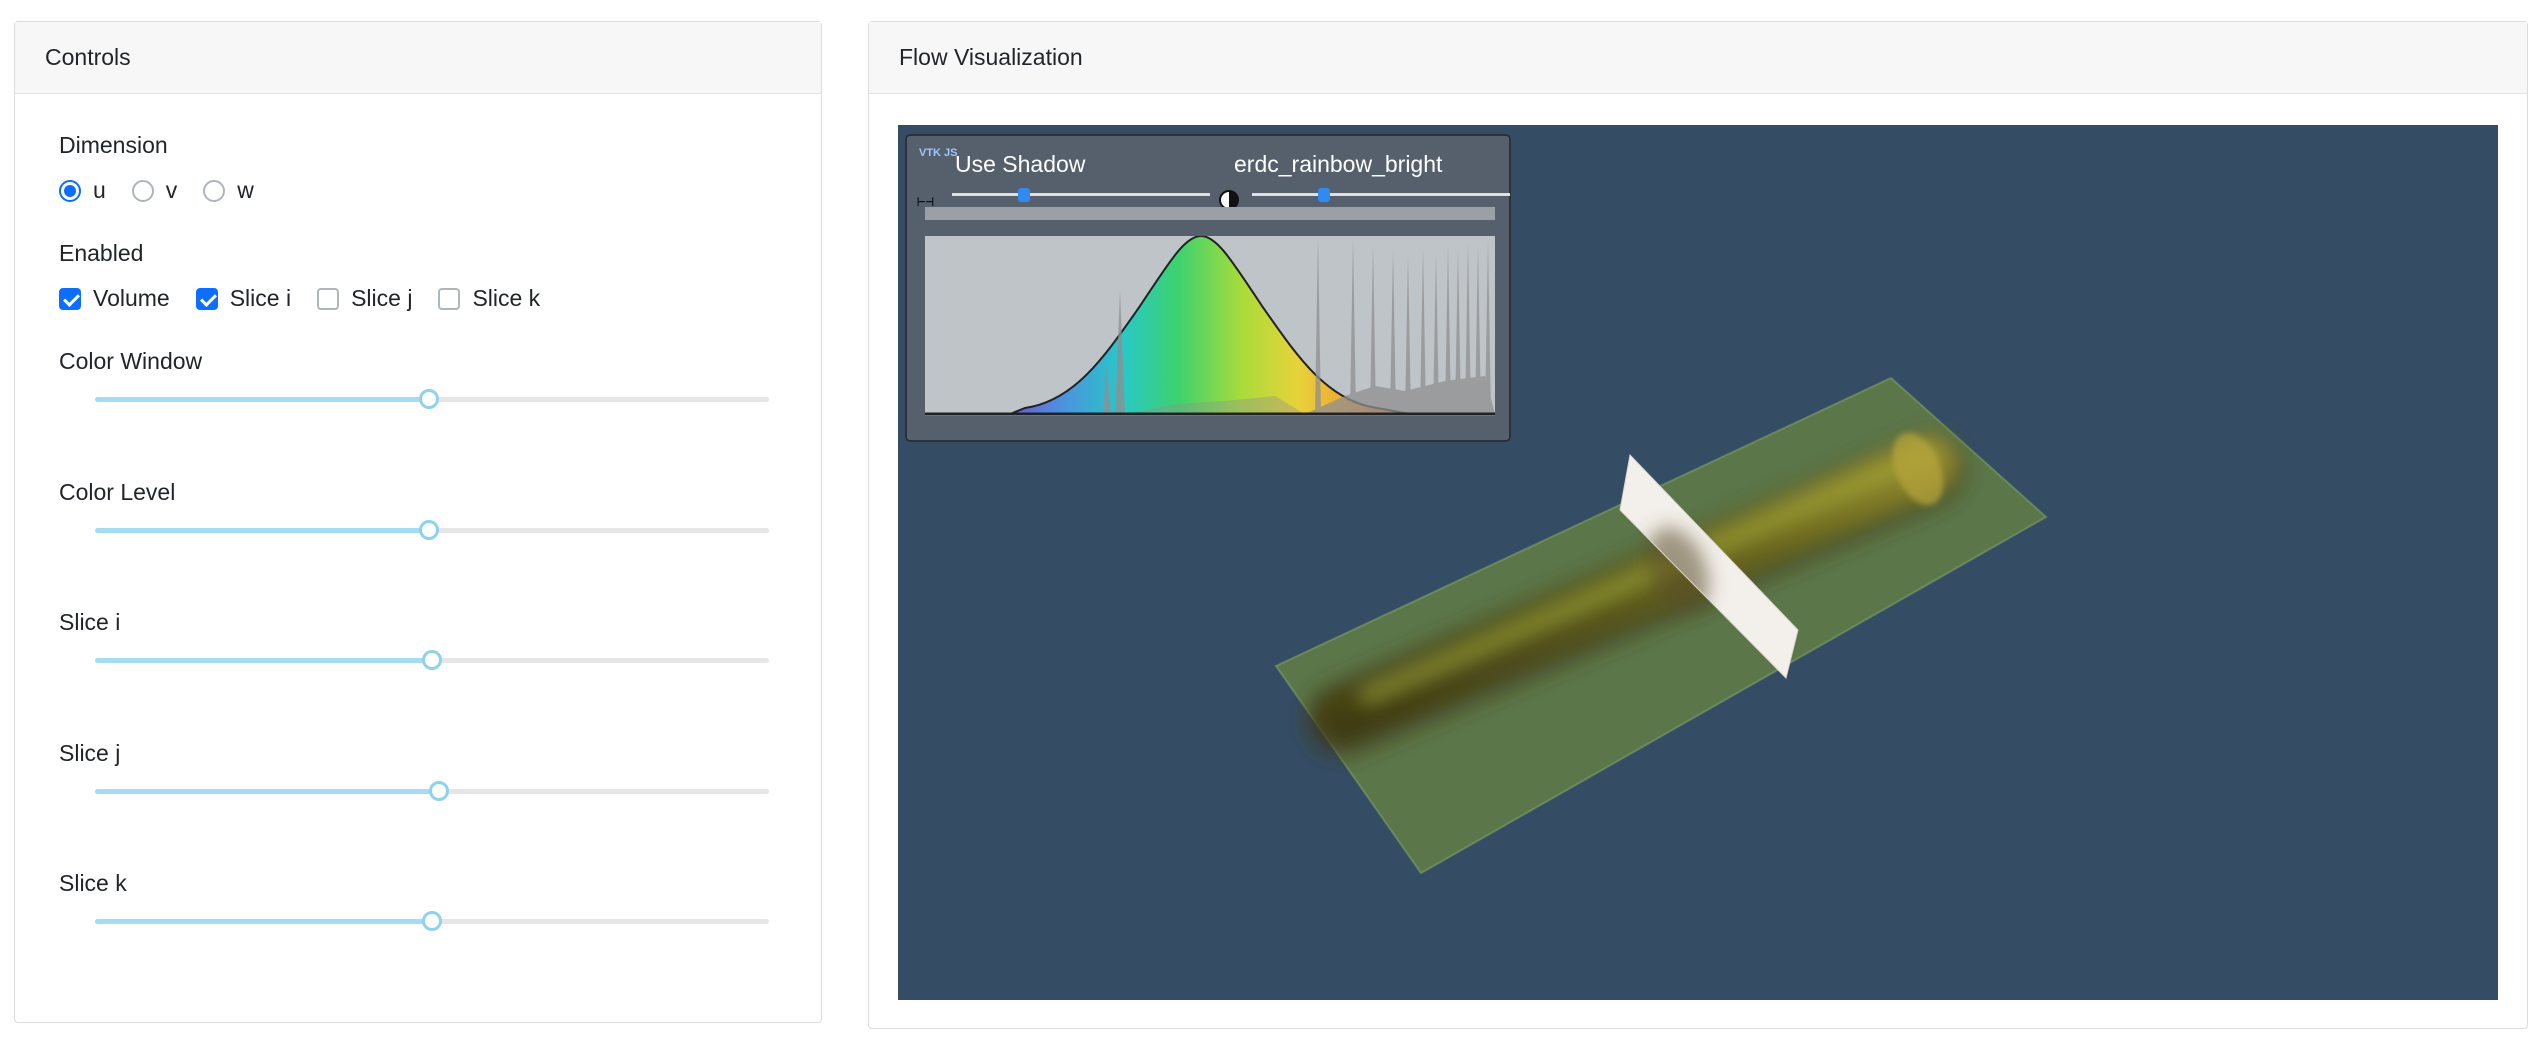 The image size is (2541, 1046). What do you see at coordinates (245, 190) in the screenshot?
I see `radio-w-label: w` at bounding box center [245, 190].